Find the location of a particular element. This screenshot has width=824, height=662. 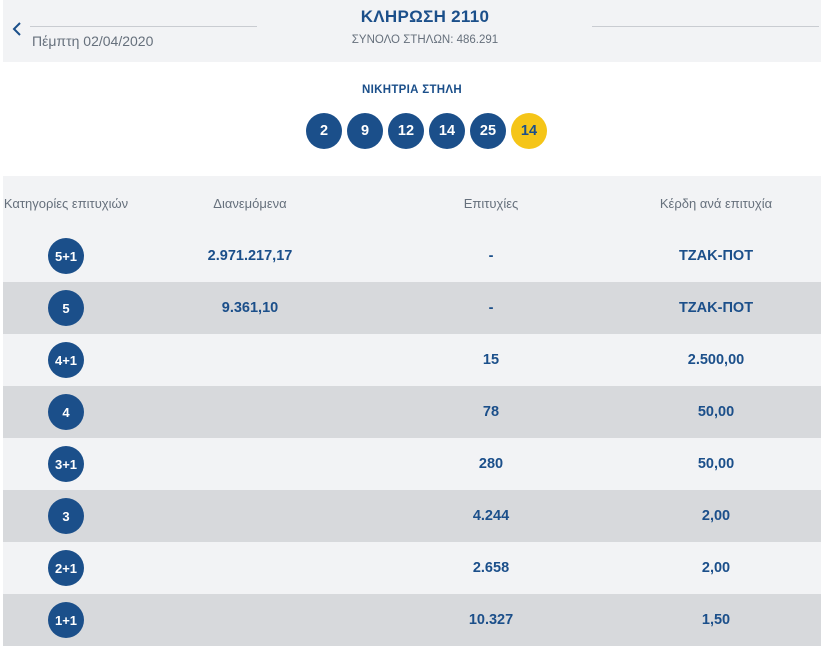

winners-value: 15 is located at coordinates (491, 360).